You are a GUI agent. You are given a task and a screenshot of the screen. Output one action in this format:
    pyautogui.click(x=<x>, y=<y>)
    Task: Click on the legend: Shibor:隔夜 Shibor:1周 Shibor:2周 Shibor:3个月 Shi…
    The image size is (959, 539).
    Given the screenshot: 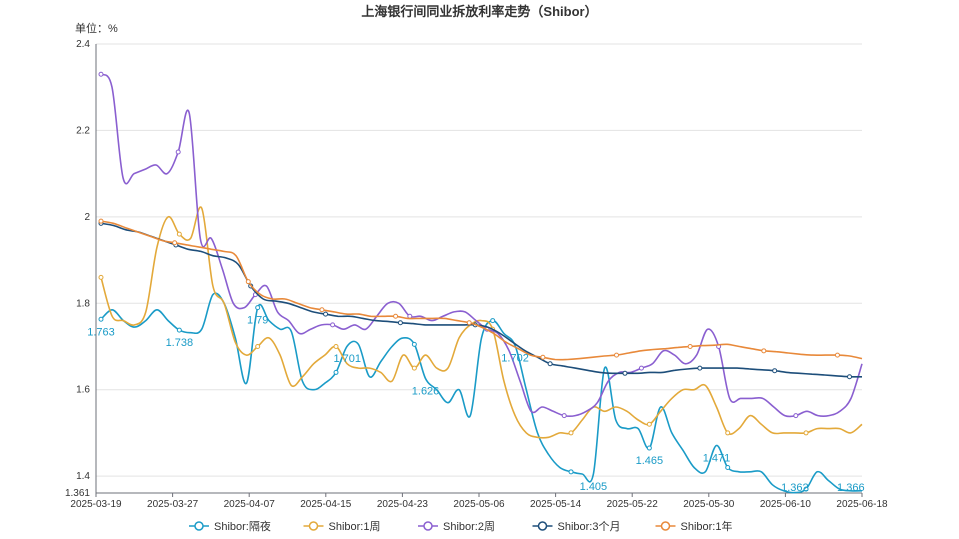 What is the action you would take?
    pyautogui.click(x=460, y=526)
    